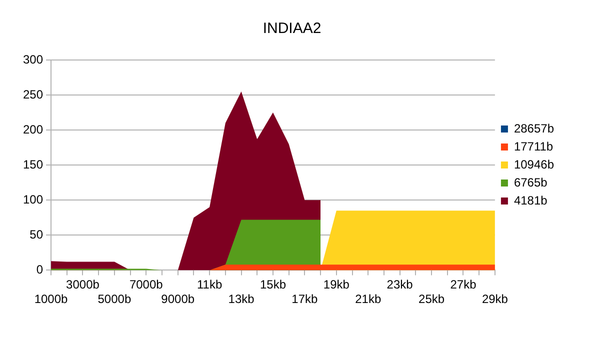 The image size is (594, 340). What do you see at coordinates (368, 299) in the screenshot?
I see `x-tick-label: 21kb` at bounding box center [368, 299].